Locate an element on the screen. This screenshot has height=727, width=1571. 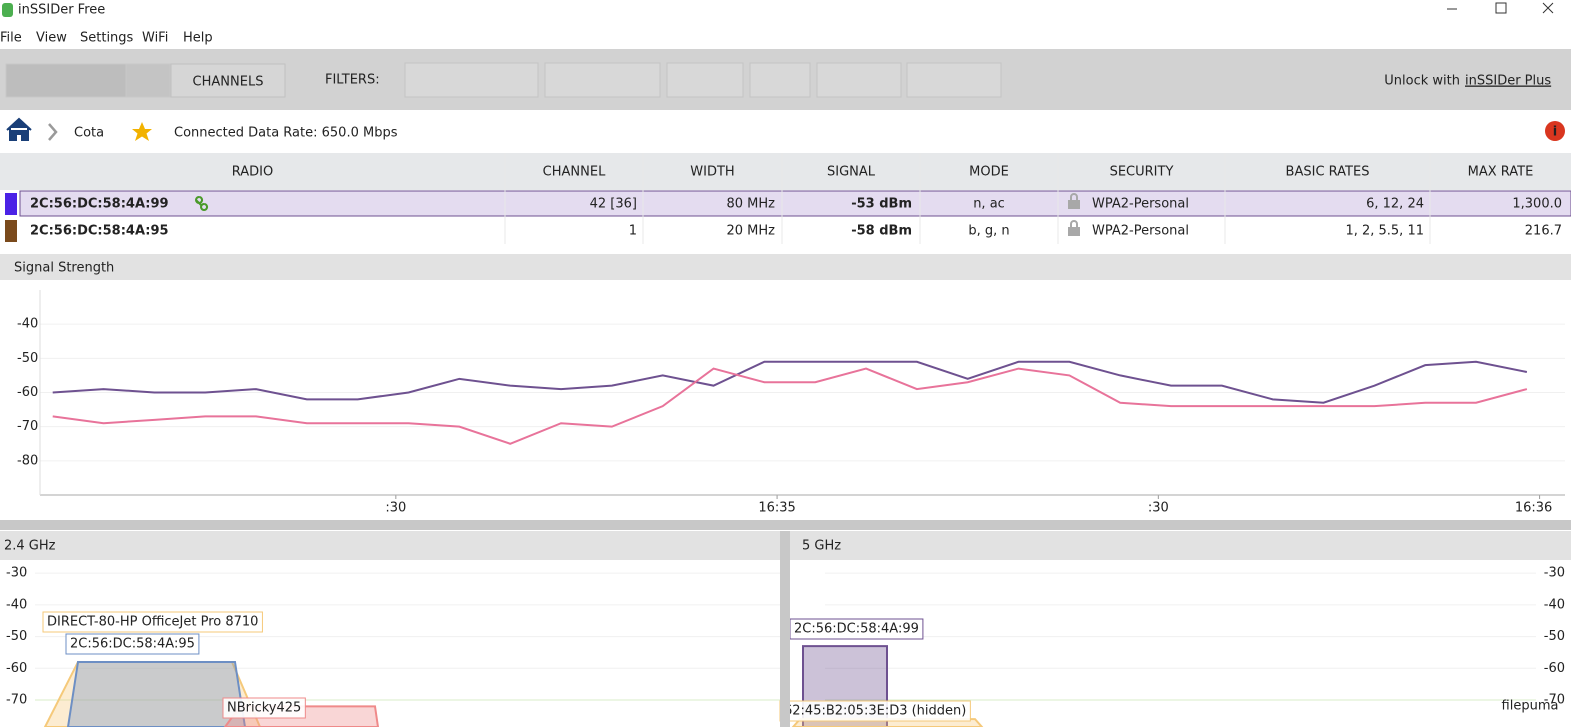
column-header: WIDTH is located at coordinates (712, 172).